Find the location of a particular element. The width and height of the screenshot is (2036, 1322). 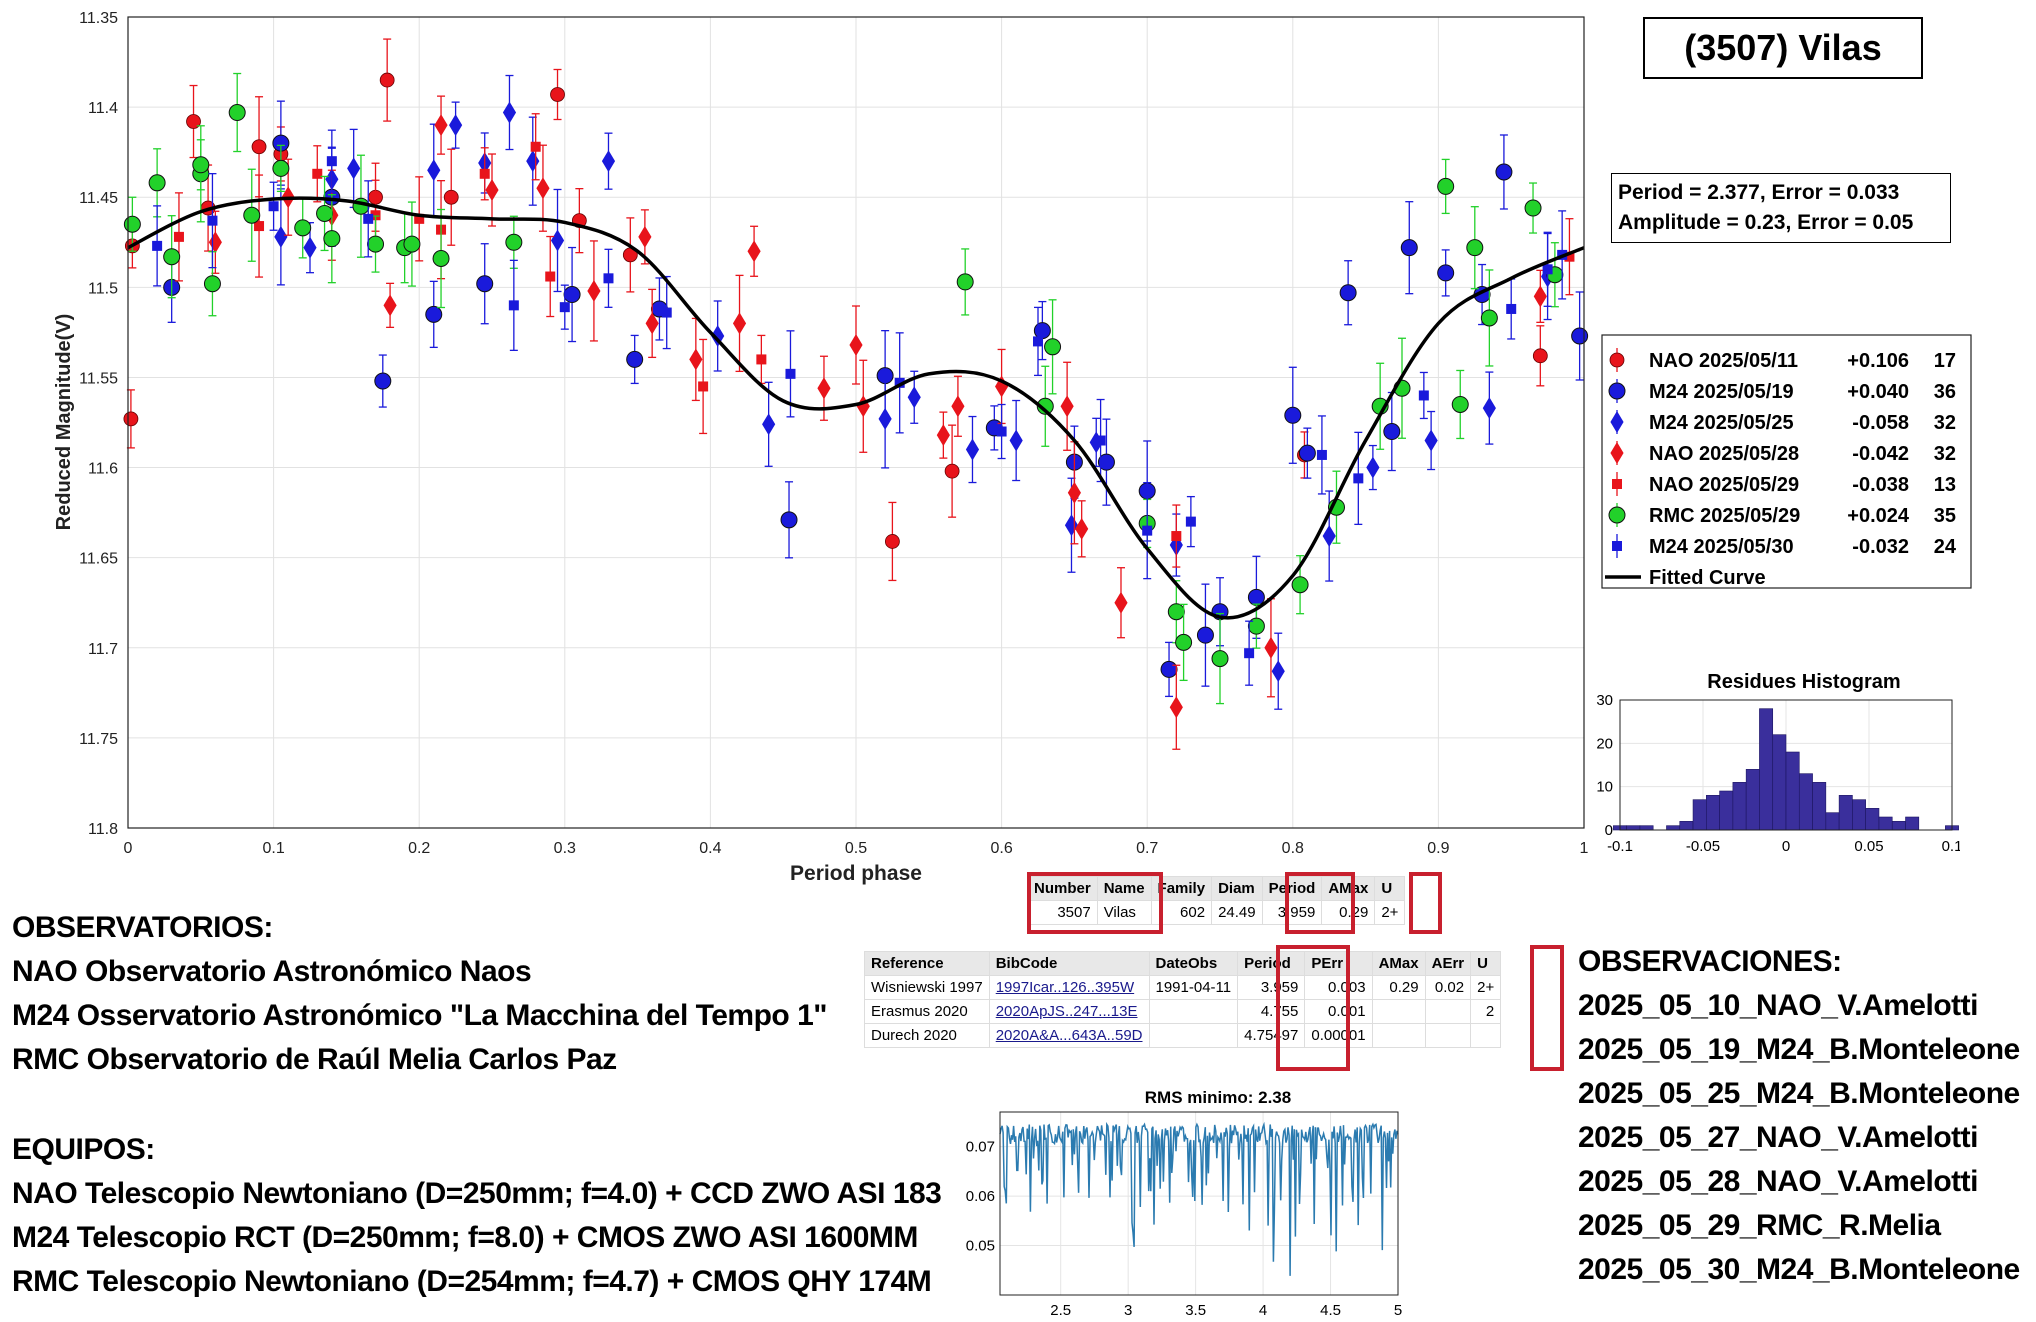

col-name: Name is located at coordinates (1124, 888).